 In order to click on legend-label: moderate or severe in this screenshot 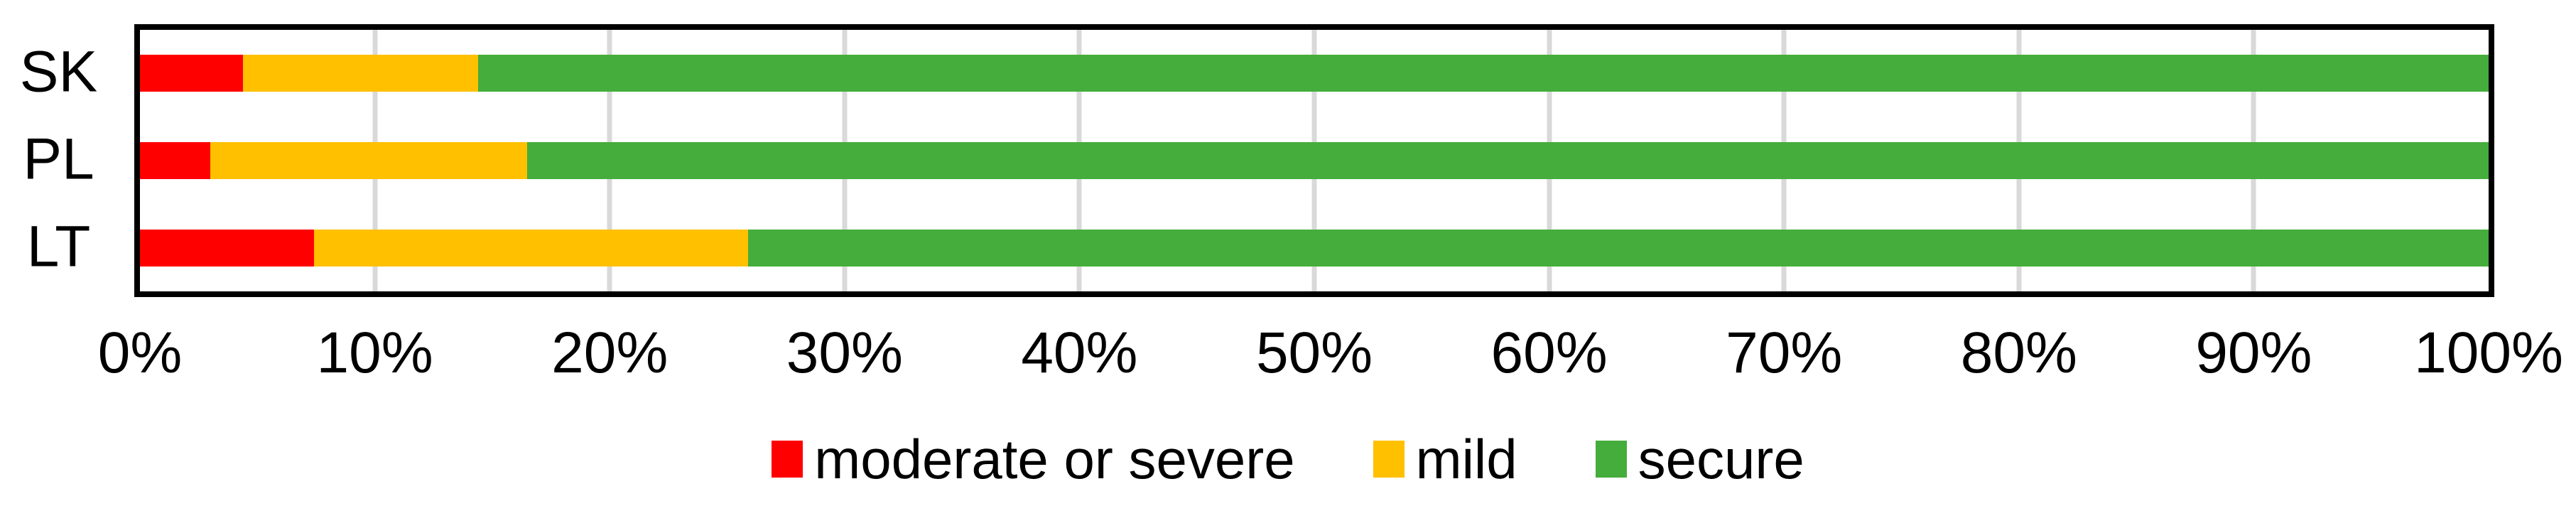, I will do `click(1054, 459)`.